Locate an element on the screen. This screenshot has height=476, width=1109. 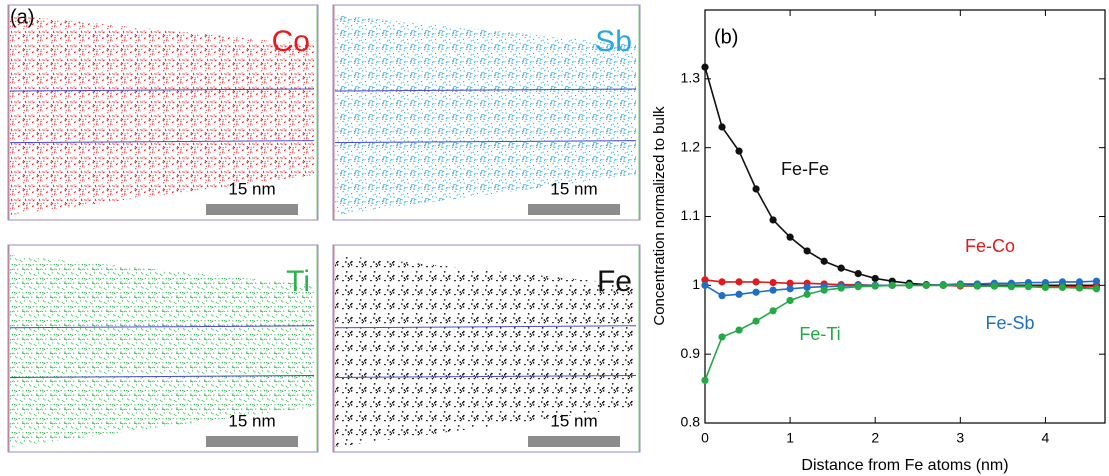
y-tick-label: 1.1 is located at coordinates (691, 215).